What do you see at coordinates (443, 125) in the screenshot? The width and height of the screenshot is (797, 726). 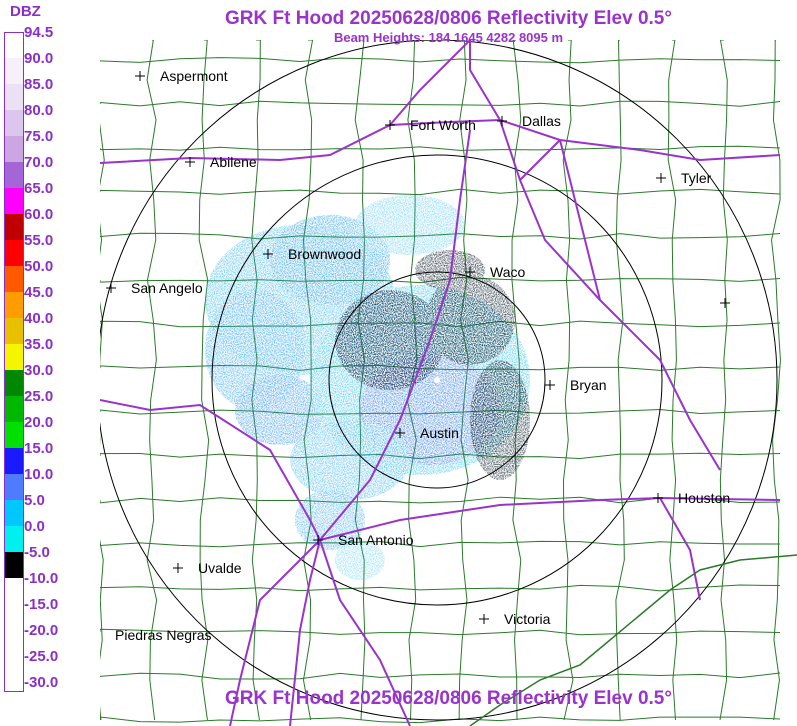 I see `city-label: Fort Worth` at bounding box center [443, 125].